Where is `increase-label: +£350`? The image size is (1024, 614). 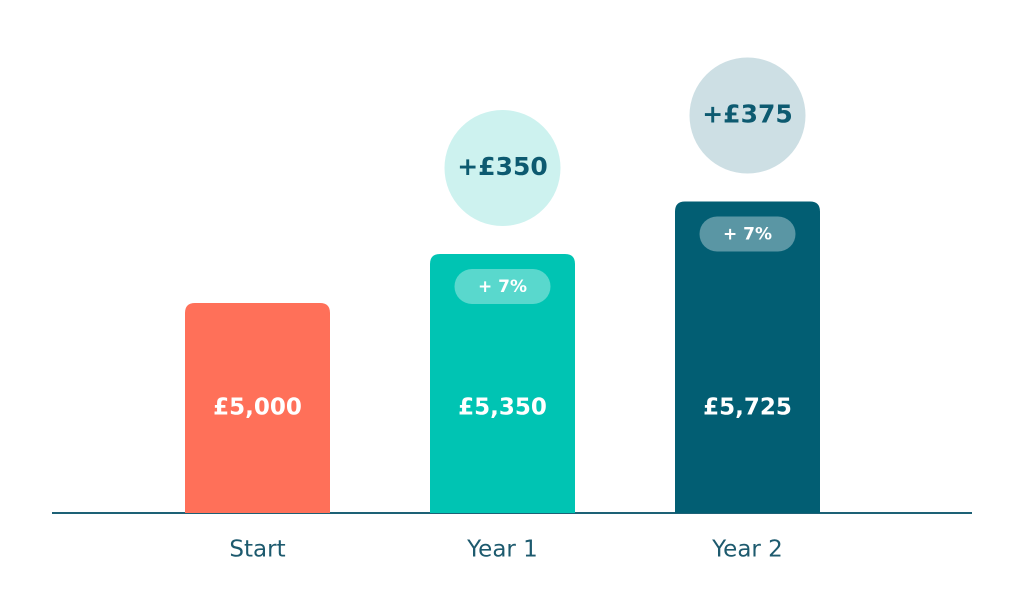
increase-label: +£350 is located at coordinates (502, 166).